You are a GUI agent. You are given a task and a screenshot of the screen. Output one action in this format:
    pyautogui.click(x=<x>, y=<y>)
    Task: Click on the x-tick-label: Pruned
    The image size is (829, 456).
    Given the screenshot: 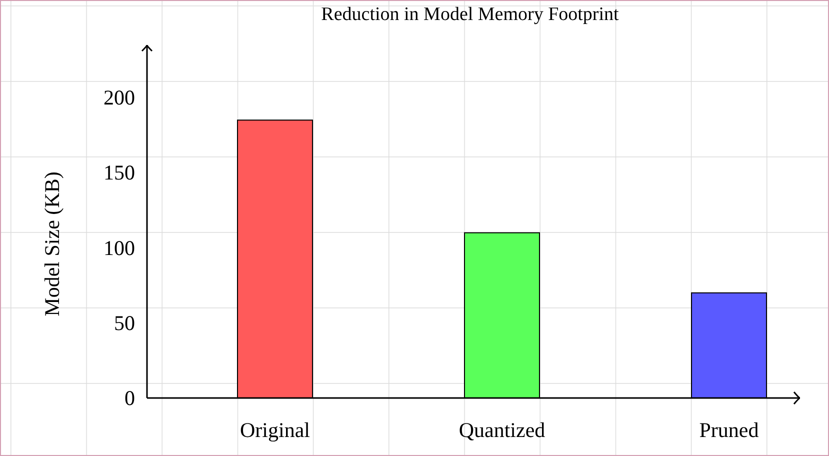 What is the action you would take?
    pyautogui.click(x=729, y=430)
    